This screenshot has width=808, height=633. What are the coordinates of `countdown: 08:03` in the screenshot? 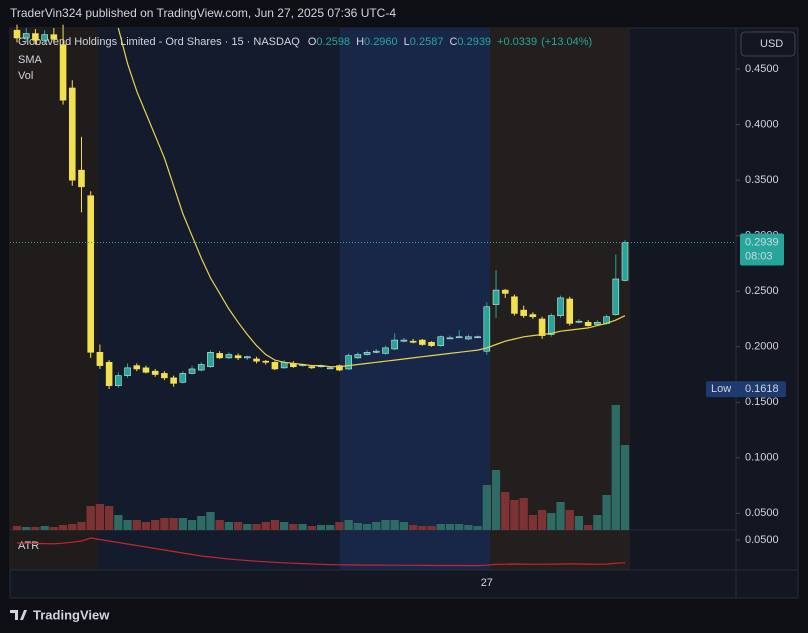 It's located at (759, 256).